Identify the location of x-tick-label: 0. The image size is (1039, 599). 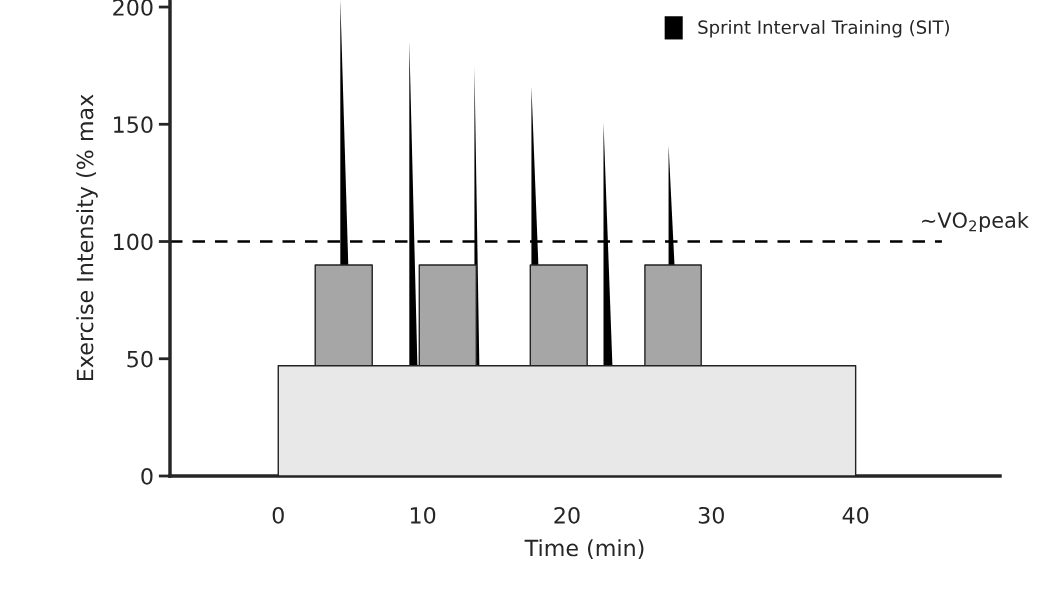
(278, 515).